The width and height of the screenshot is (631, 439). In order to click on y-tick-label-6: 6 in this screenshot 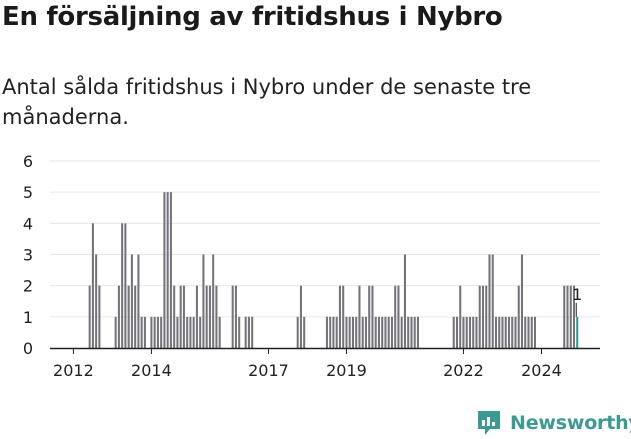, I will do `click(28, 161)`.